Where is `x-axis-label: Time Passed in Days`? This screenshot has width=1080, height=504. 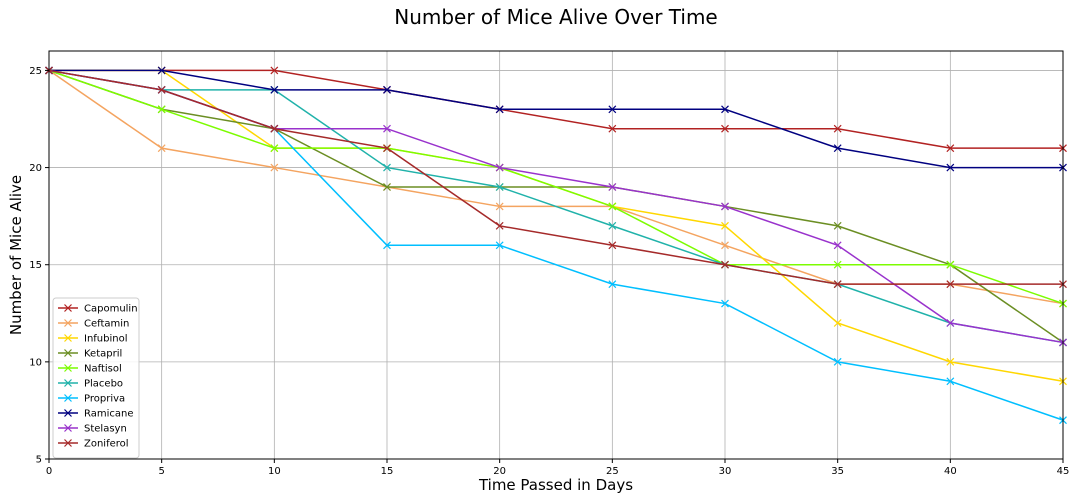 x-axis-label: Time Passed in Days is located at coordinates (555, 485).